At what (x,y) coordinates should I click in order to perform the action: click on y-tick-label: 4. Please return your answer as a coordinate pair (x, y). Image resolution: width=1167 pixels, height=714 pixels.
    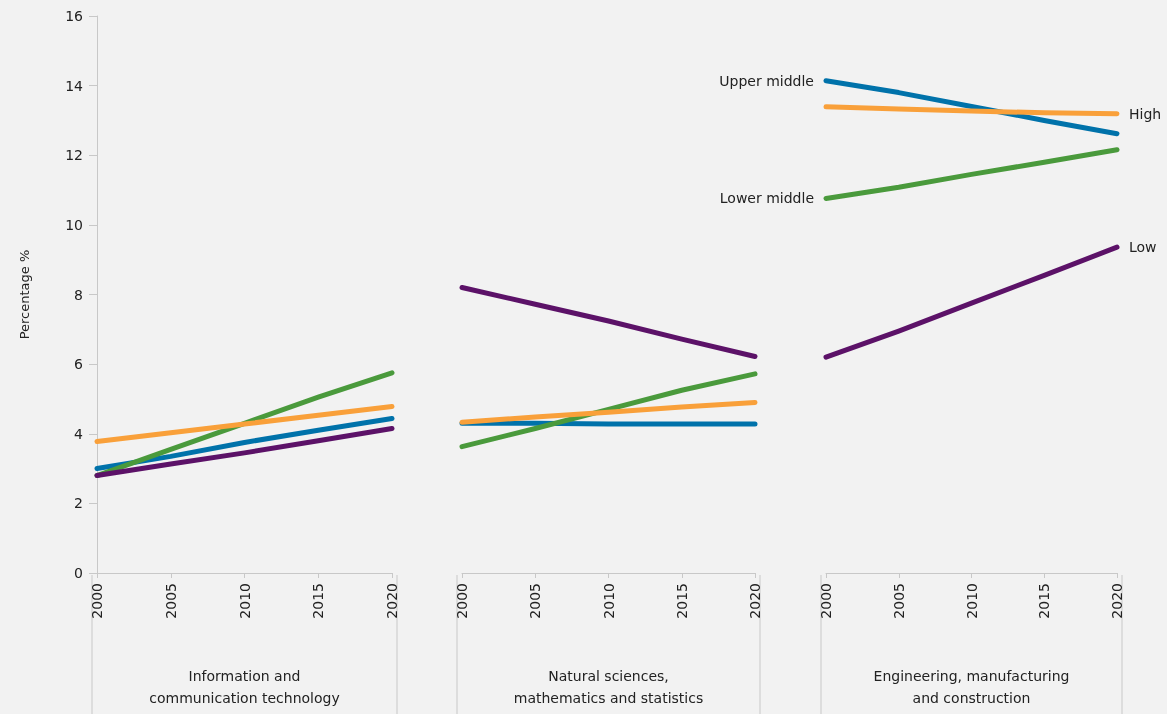
    Looking at the image, I should click on (79, 433).